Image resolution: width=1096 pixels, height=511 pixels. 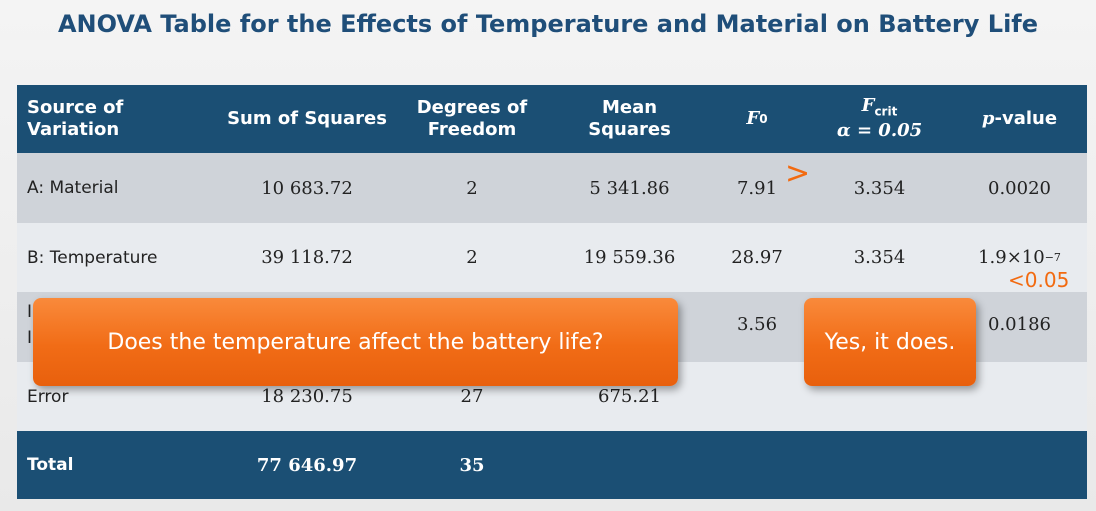 I want to click on p-value-annotation: <0.05, so click(x=1039, y=280).